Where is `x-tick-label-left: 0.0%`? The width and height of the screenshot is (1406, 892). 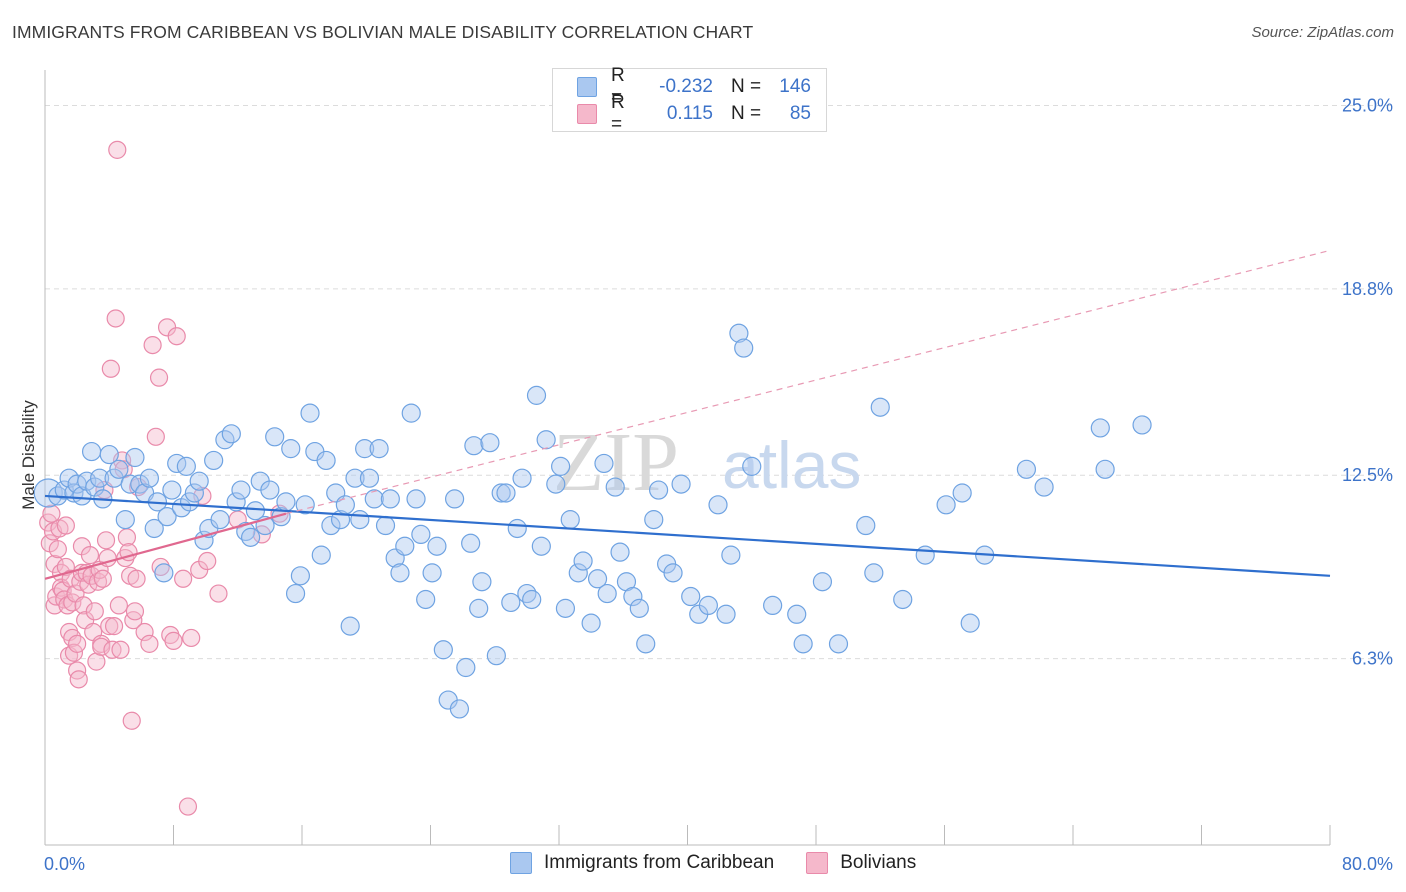
x-tick-label-left: 0.0% is located at coordinates (64, 864).